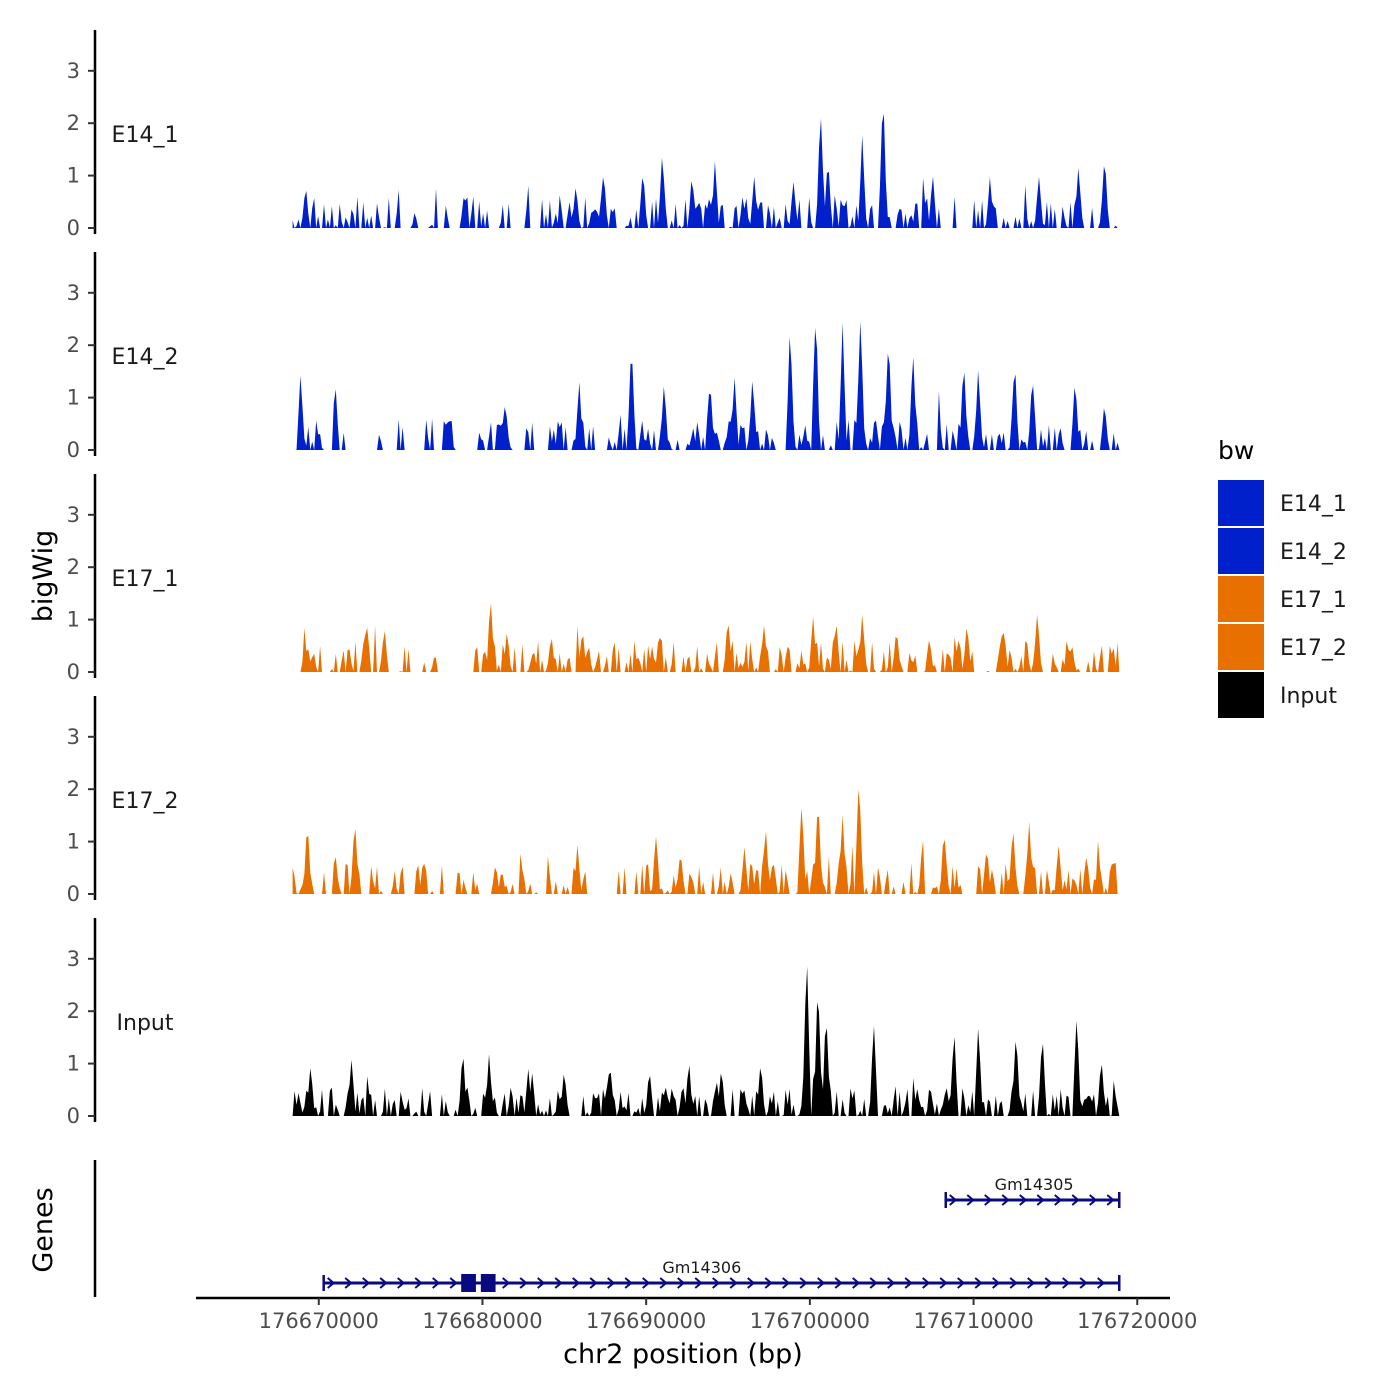  Describe the element at coordinates (145, 579) in the screenshot. I see `track-label: E17_1` at that location.